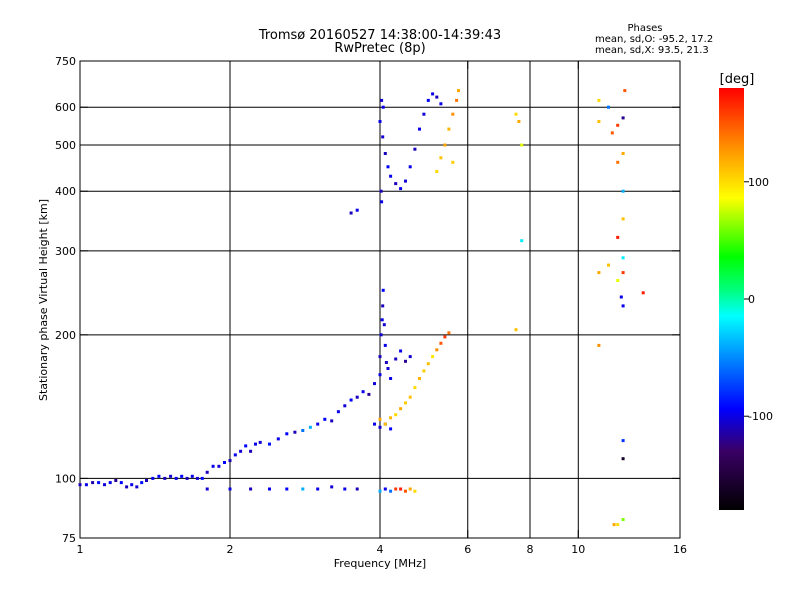 Image resolution: width=800 pixels, height=600 pixels. What do you see at coordinates (578, 549) in the screenshot?
I see `x-tick-label: 10` at bounding box center [578, 549].